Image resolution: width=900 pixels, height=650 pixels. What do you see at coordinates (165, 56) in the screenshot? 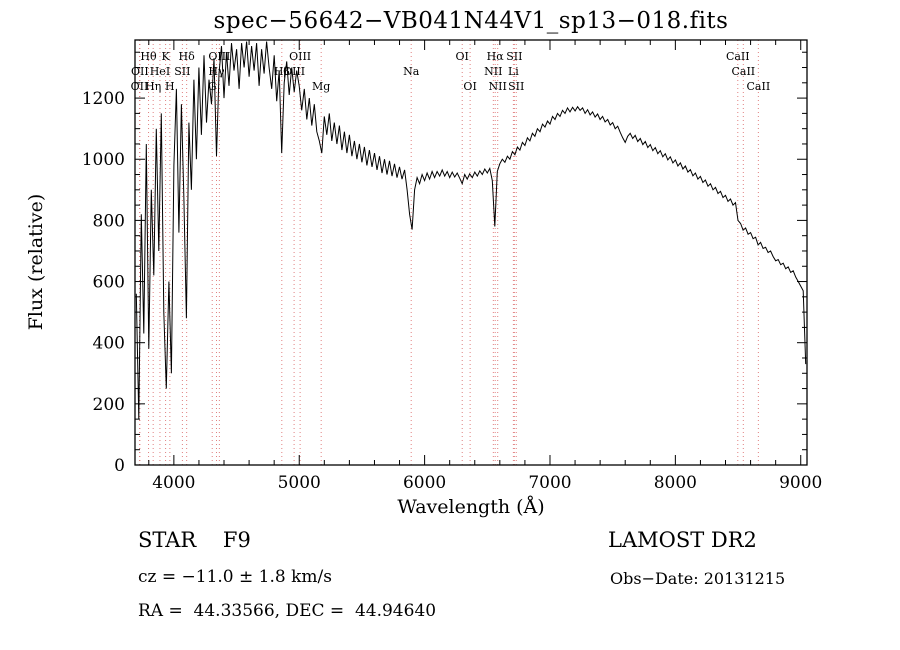
I see `svg-text: K` at bounding box center [165, 56].